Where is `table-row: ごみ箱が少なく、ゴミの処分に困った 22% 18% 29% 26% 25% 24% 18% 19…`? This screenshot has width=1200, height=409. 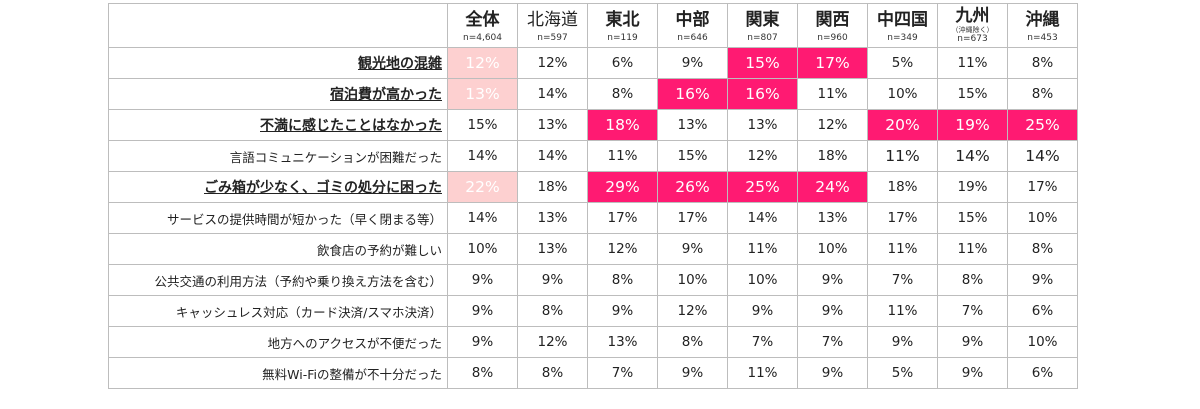 table-row: ごみ箱が少なく、ゴミの処分に困った 22% 18% 29% 26% 25% 24% 18% 19… is located at coordinates (593, 187).